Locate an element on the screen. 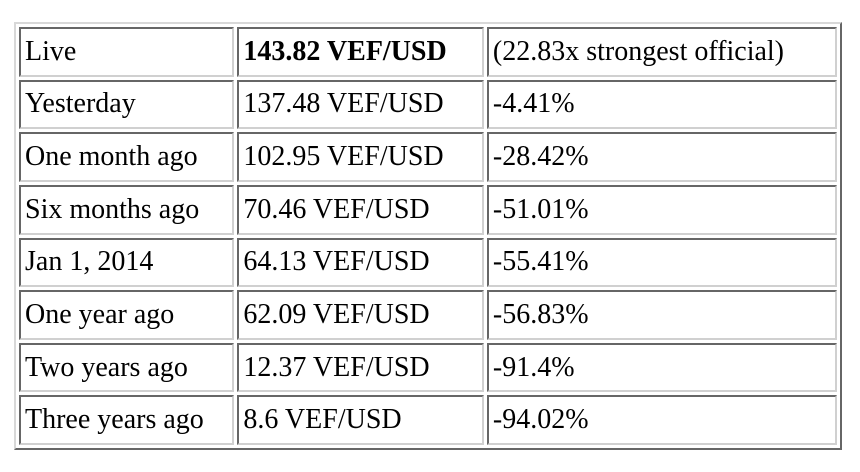 The image size is (860, 472). change-value: -94.02% is located at coordinates (661, 420).